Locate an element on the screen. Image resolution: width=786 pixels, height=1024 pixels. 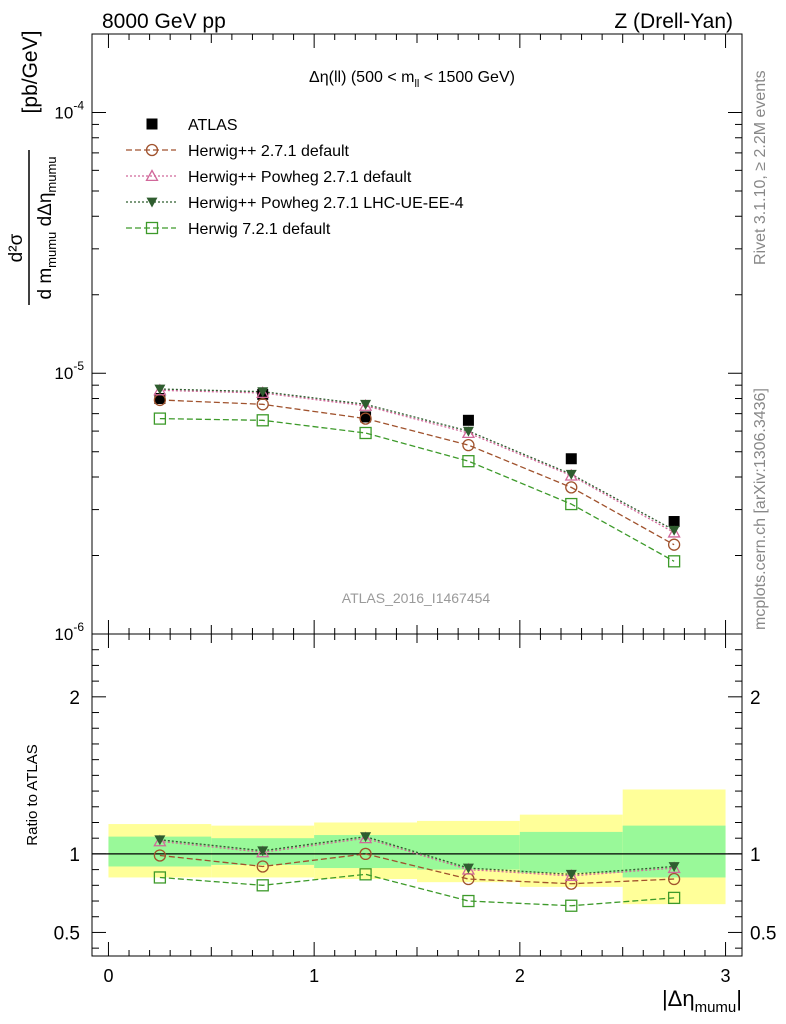
xlabel-tail: | is located at coordinates (739, 998).